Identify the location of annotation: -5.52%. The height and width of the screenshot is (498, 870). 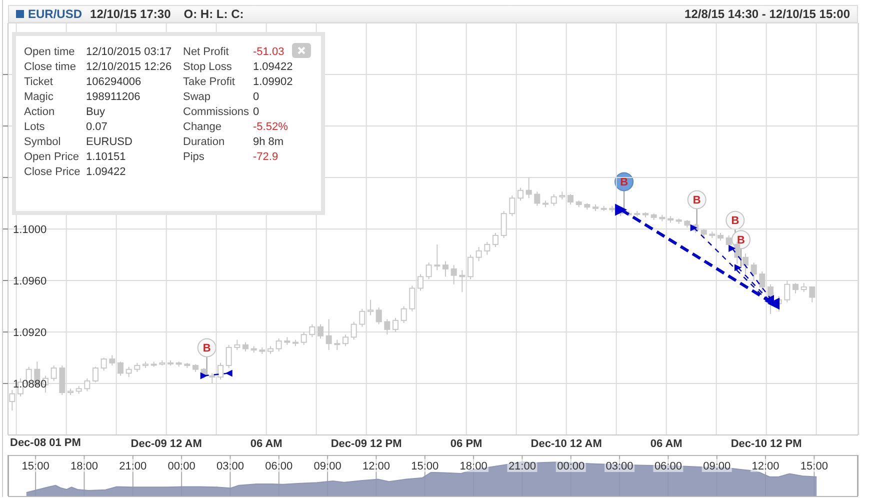
(270, 127).